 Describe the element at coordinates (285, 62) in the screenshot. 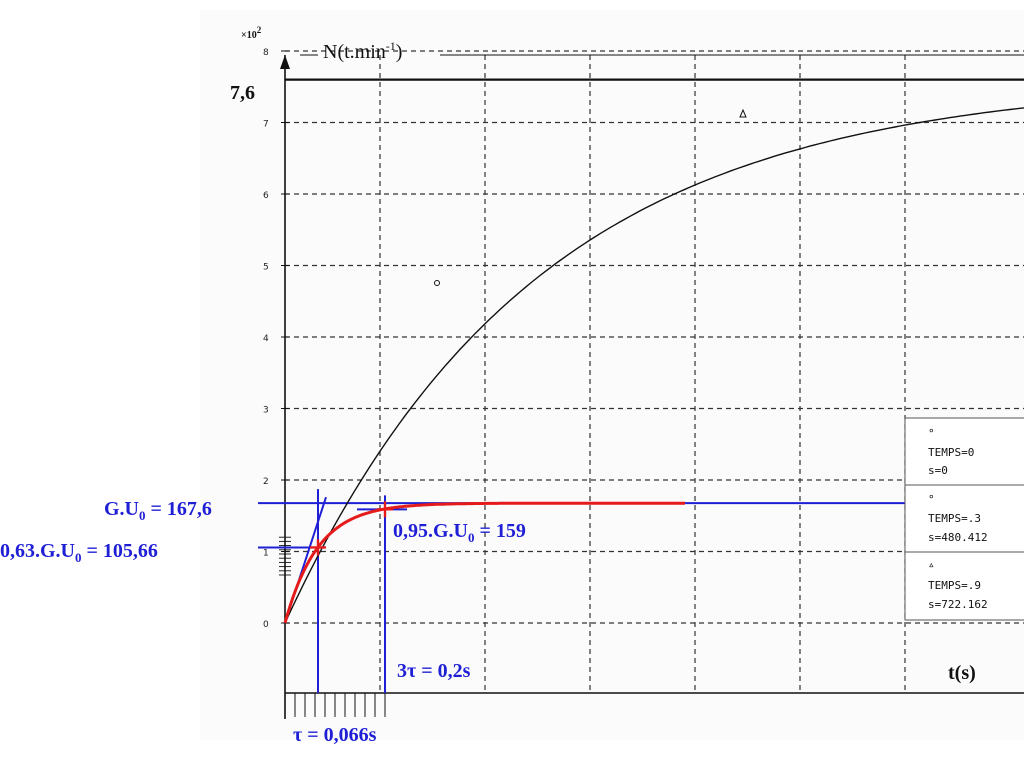

I see `y-axis-arrow` at that location.